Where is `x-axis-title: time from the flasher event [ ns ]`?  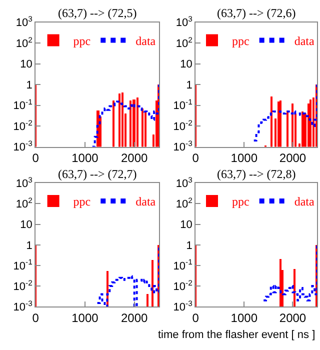
x-axis-title: time from the flasher event [ ns ] is located at coordinates (237, 335).